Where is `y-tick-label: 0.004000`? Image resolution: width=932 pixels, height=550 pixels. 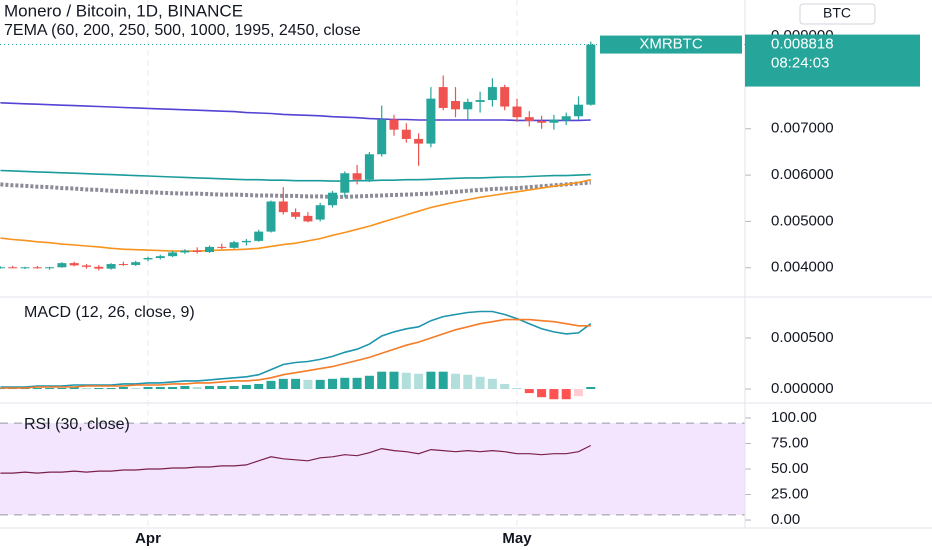
y-tick-label: 0.004000 is located at coordinates (802, 267).